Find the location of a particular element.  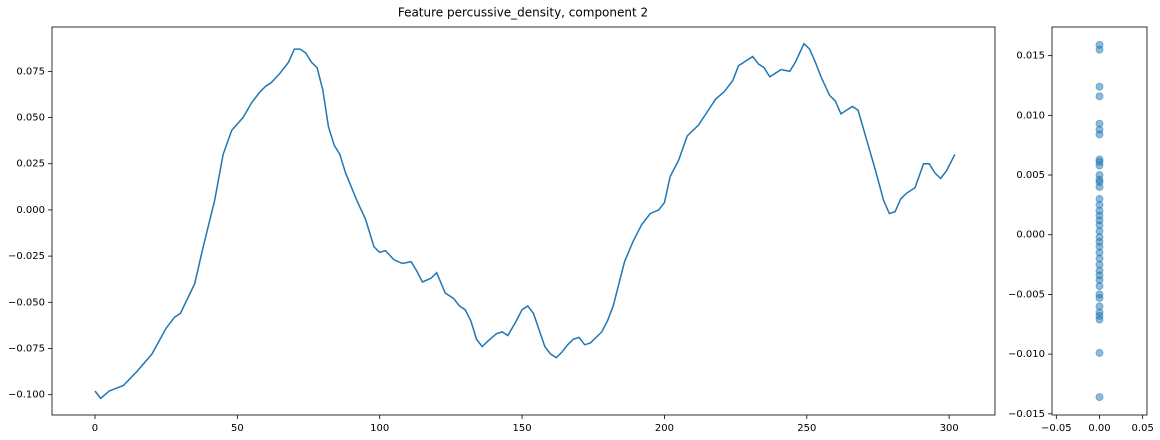

x-tick-label: 300 is located at coordinates (949, 428).